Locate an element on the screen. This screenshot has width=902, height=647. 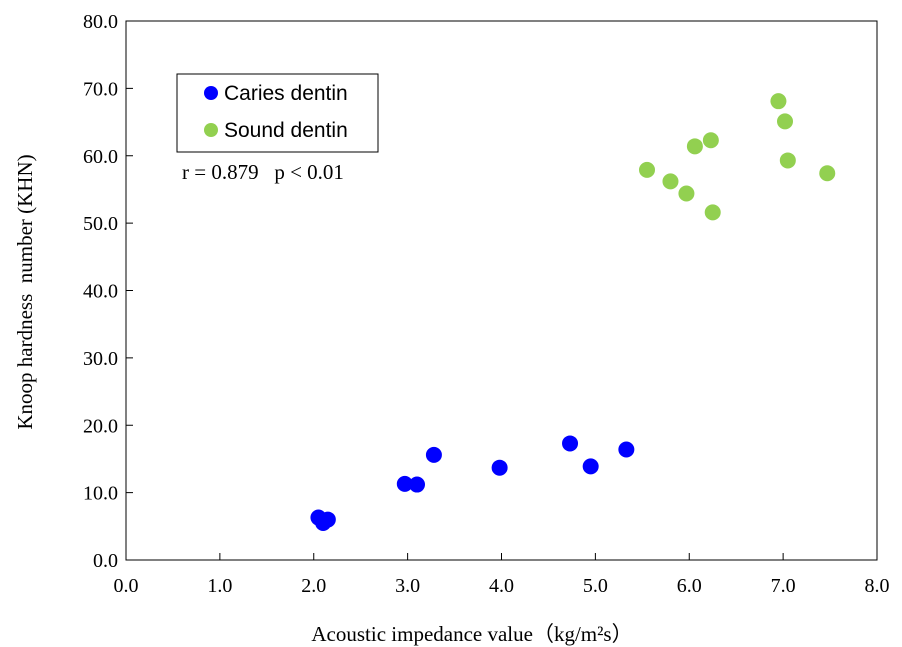
y-tick-label: 20.0 is located at coordinates (100, 426).